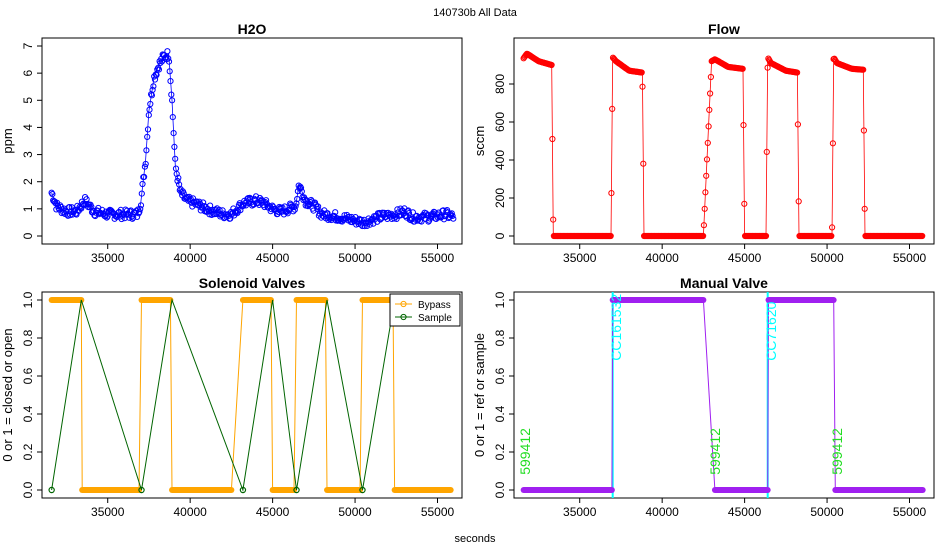 The image size is (950, 550). What do you see at coordinates (28, 235) in the screenshot?
I see `y-tick-label: 0` at bounding box center [28, 235].